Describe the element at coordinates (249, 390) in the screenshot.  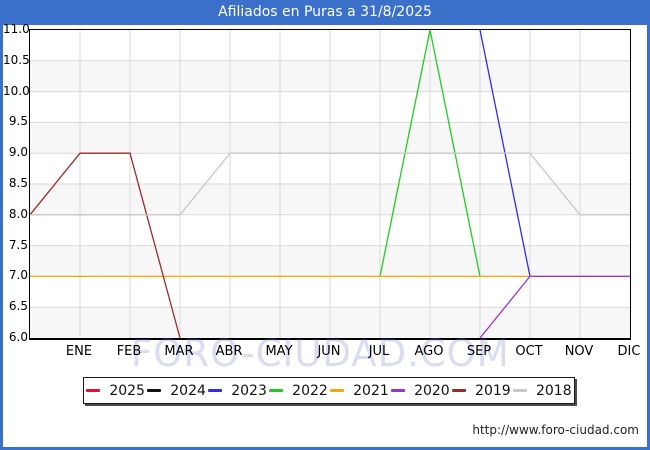
I see `legend-year-label: 2023` at that location.